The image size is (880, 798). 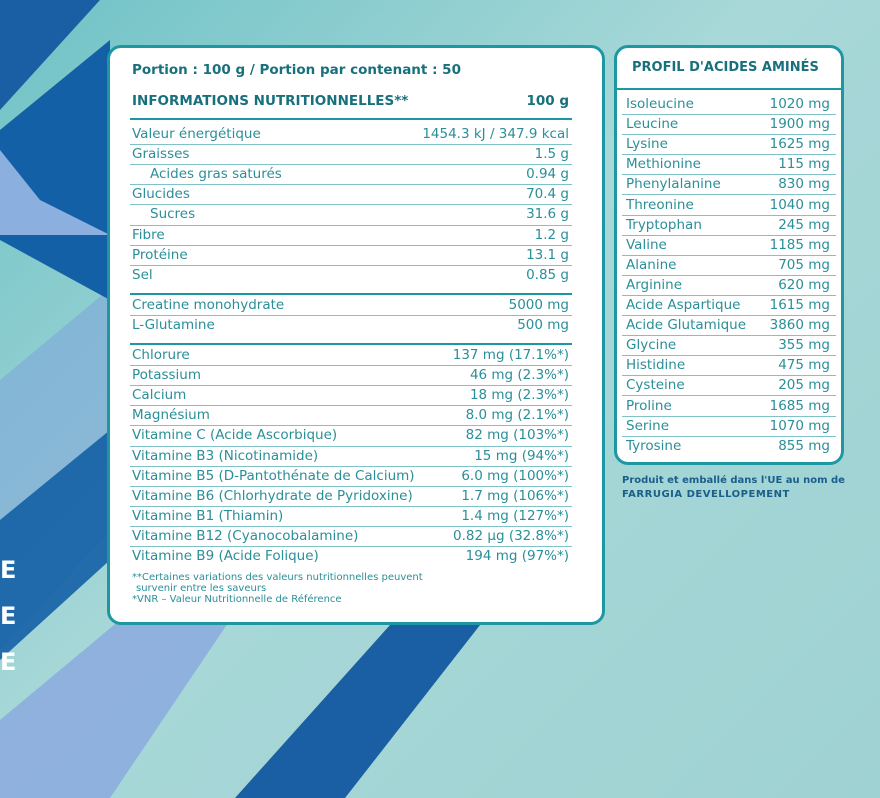 I want to click on amino-name: Tyrosine, so click(x=654, y=445).